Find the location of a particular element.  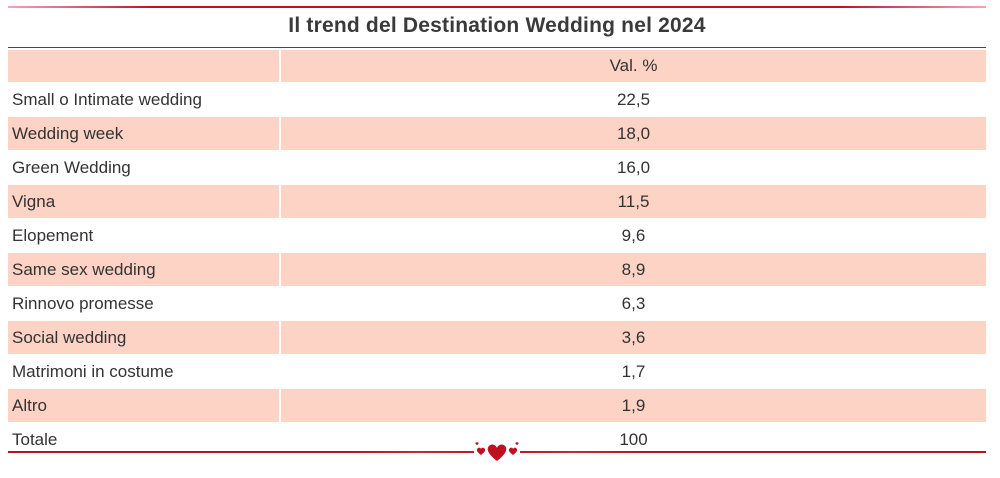

row-value: 11,5 is located at coordinates (633, 201).